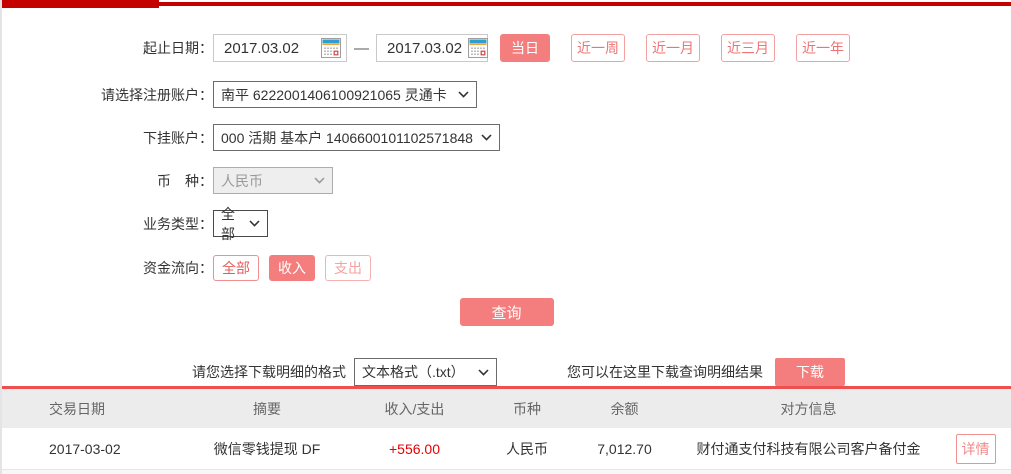 Image resolution: width=1011 pixels, height=474 pixels. I want to click on end-date-value: 2017.03.02, so click(425, 48).